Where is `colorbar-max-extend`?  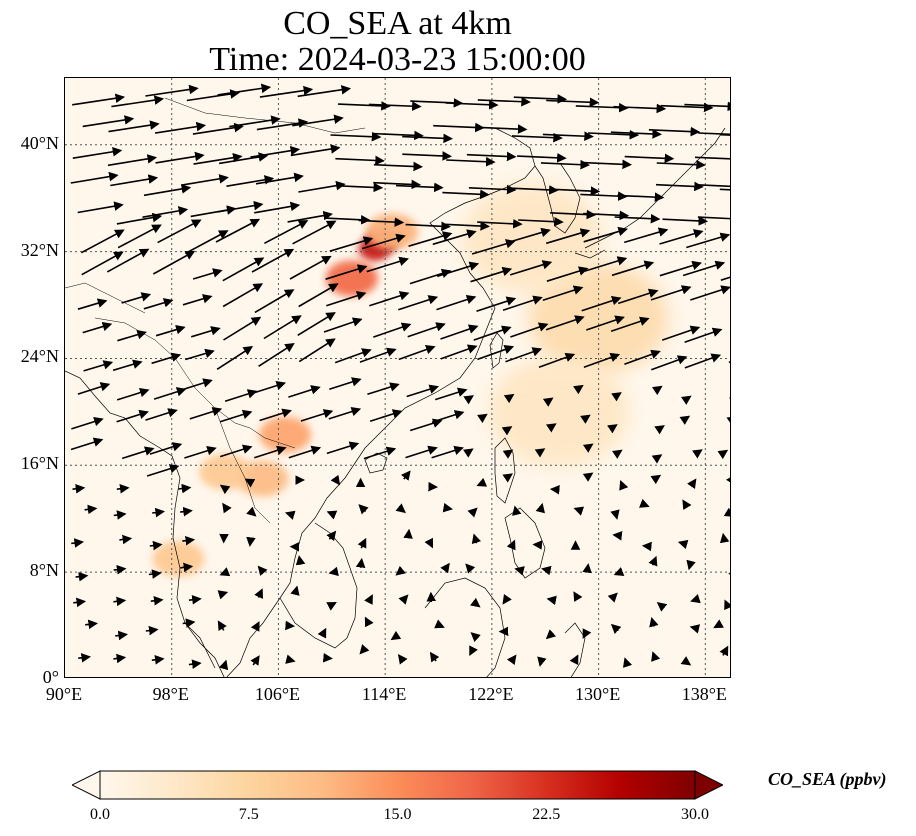 colorbar-max-extend is located at coordinates (709, 785).